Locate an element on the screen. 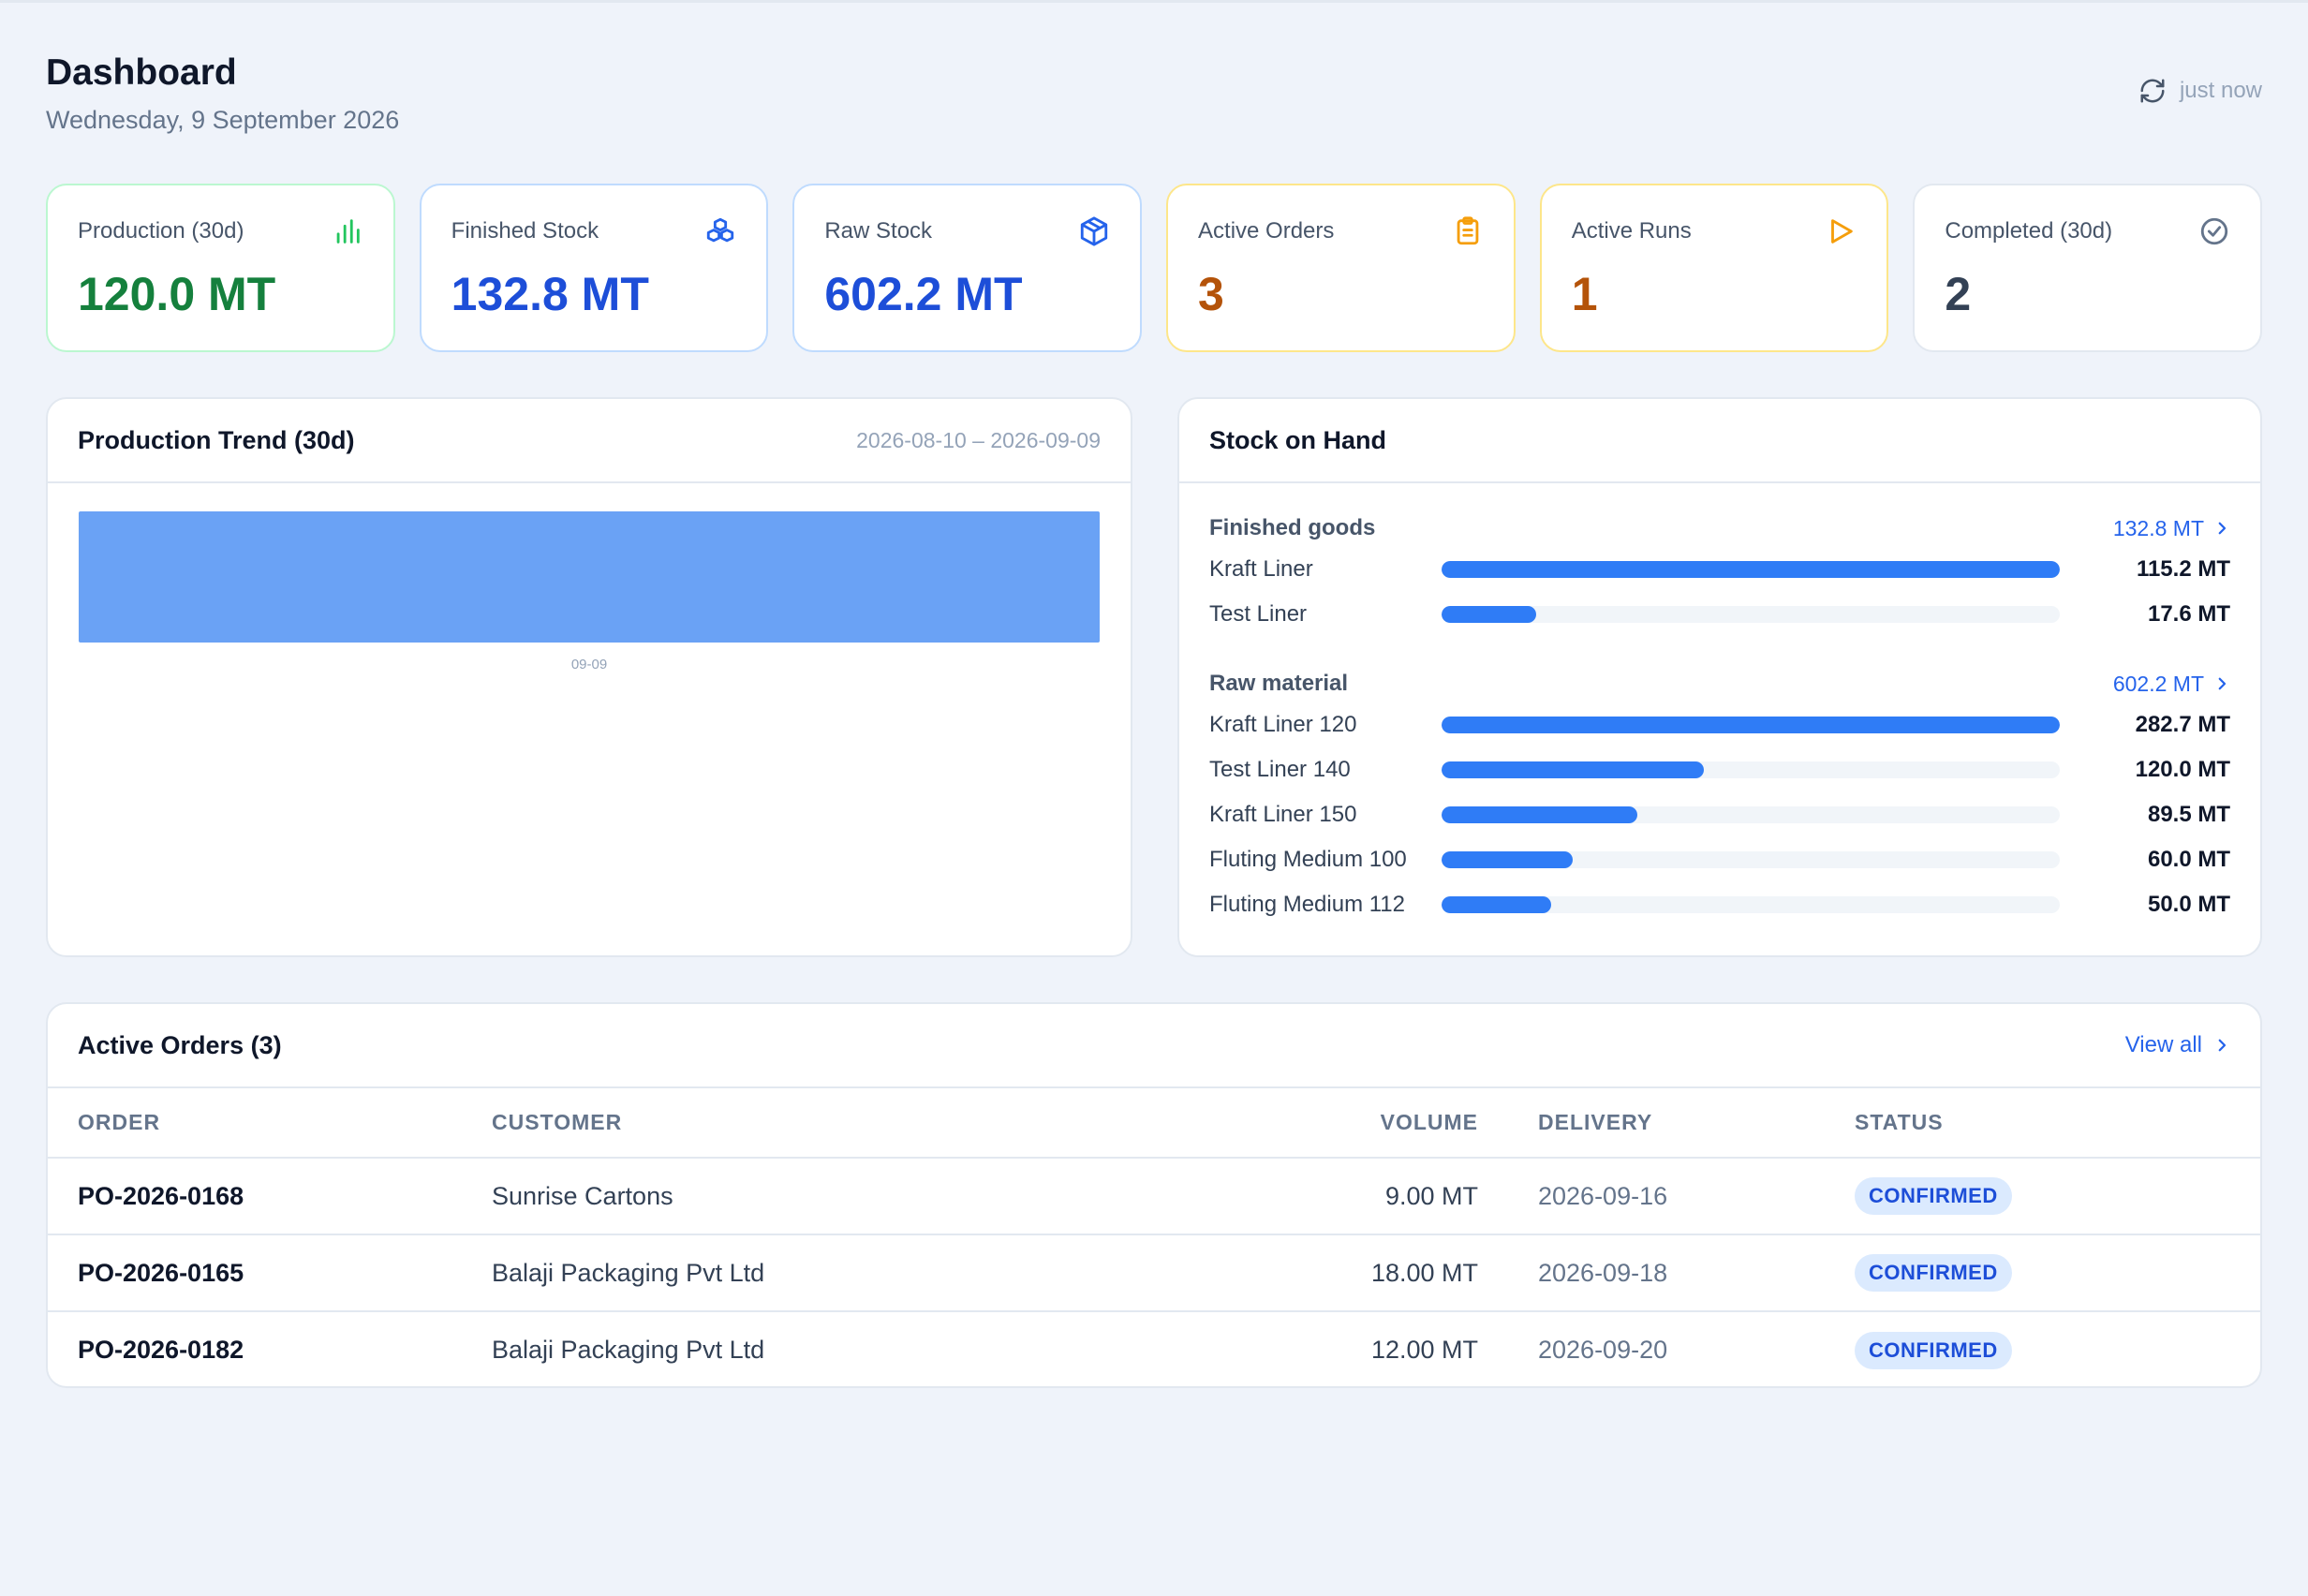 This screenshot has width=2308, height=1596. order-volume: 12.00 MT is located at coordinates (1424, 1350).